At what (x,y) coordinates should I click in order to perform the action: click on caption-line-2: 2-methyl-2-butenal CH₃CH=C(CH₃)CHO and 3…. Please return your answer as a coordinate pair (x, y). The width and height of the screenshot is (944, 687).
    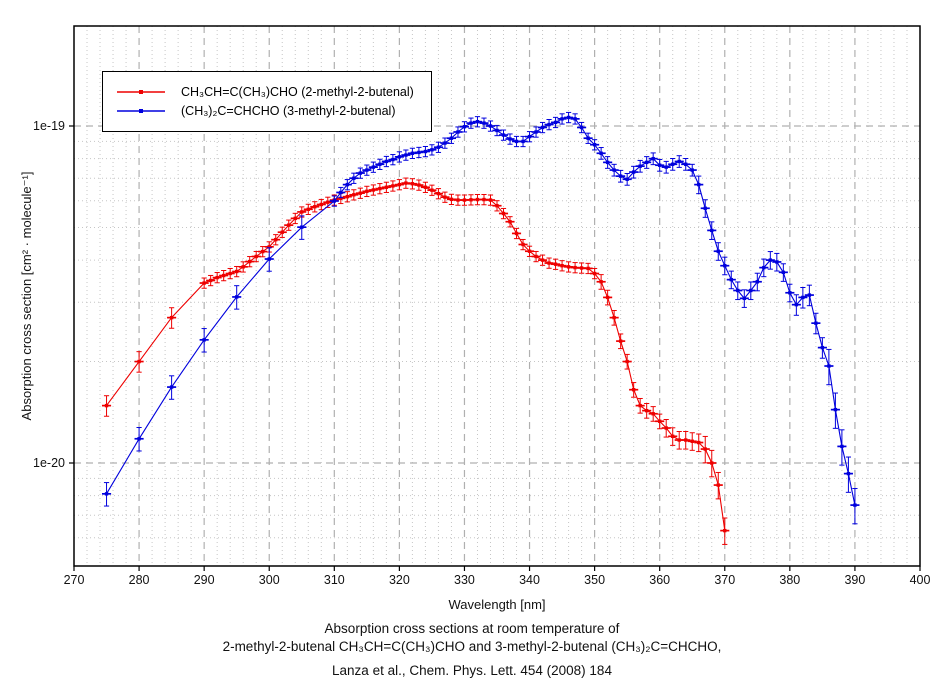
    Looking at the image, I should click on (472, 646).